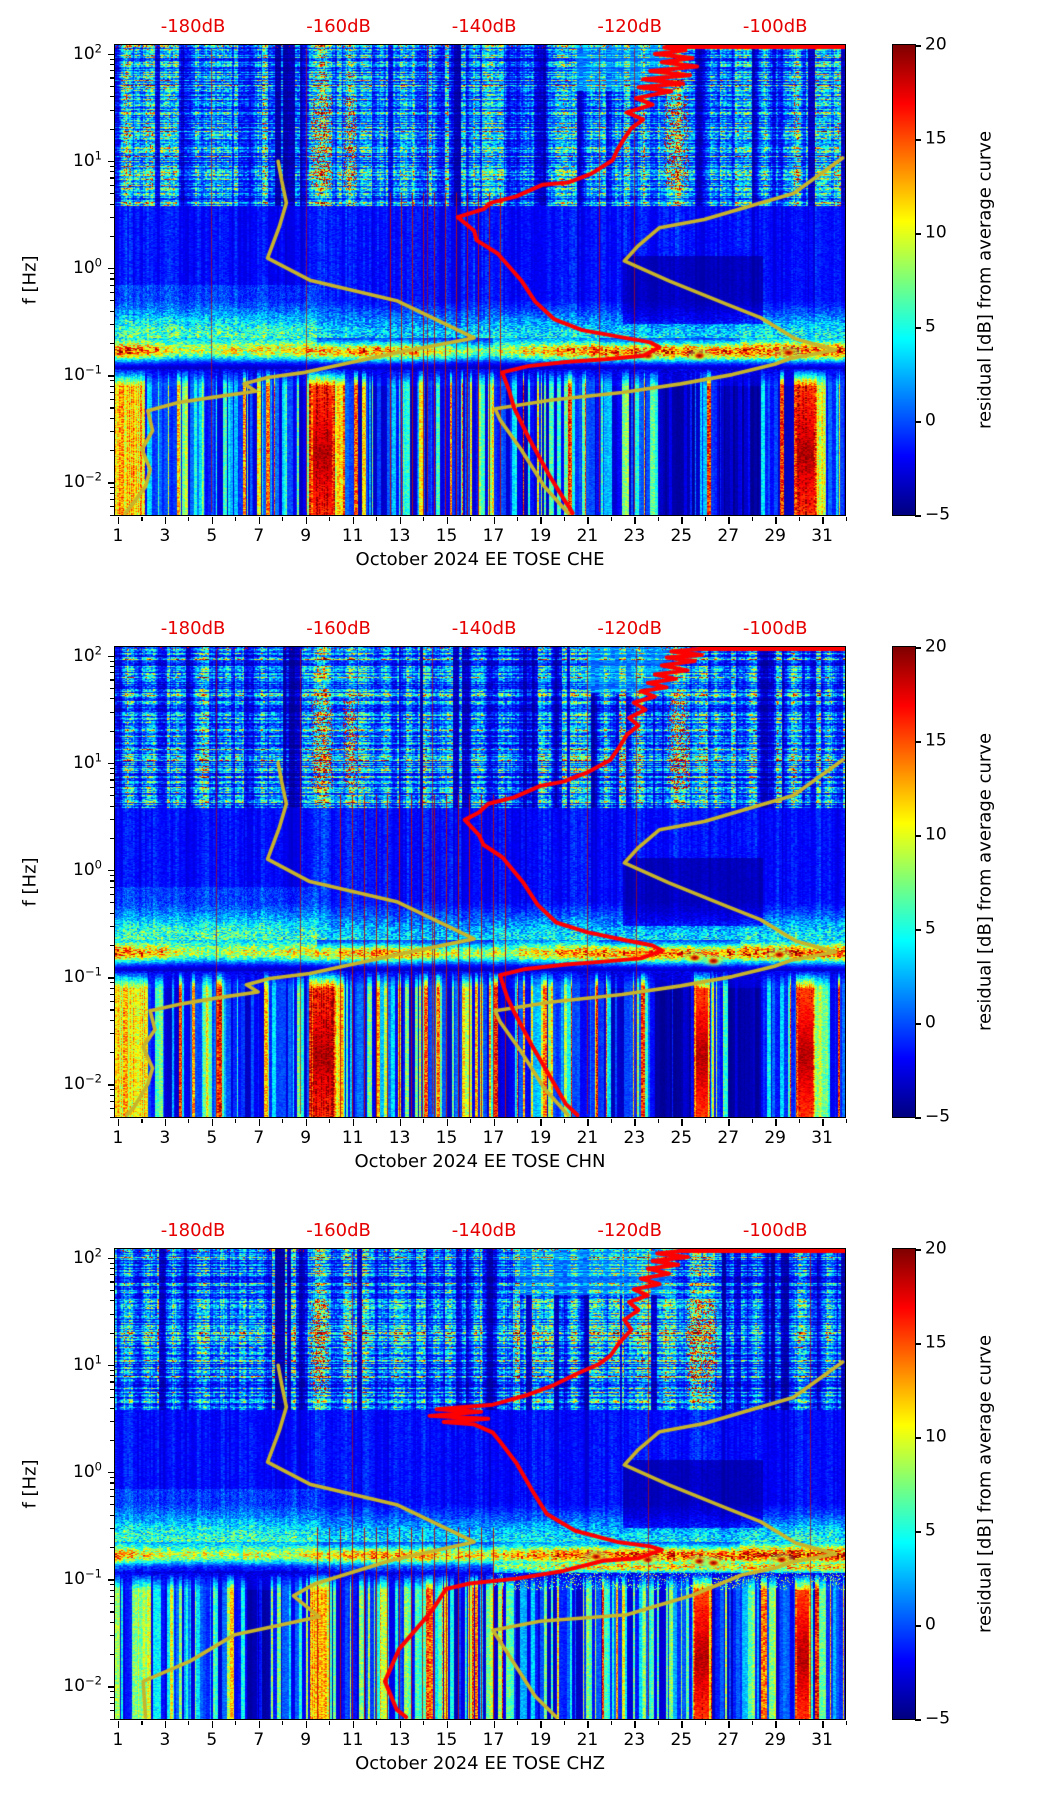  Describe the element at coordinates (352, 1740) in the screenshot. I see `x-tick-label: 11` at that location.